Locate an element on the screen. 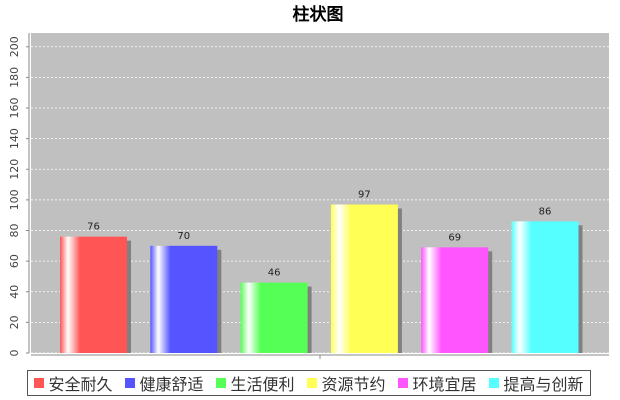  legend-label: 资源节约 is located at coordinates (353, 384).